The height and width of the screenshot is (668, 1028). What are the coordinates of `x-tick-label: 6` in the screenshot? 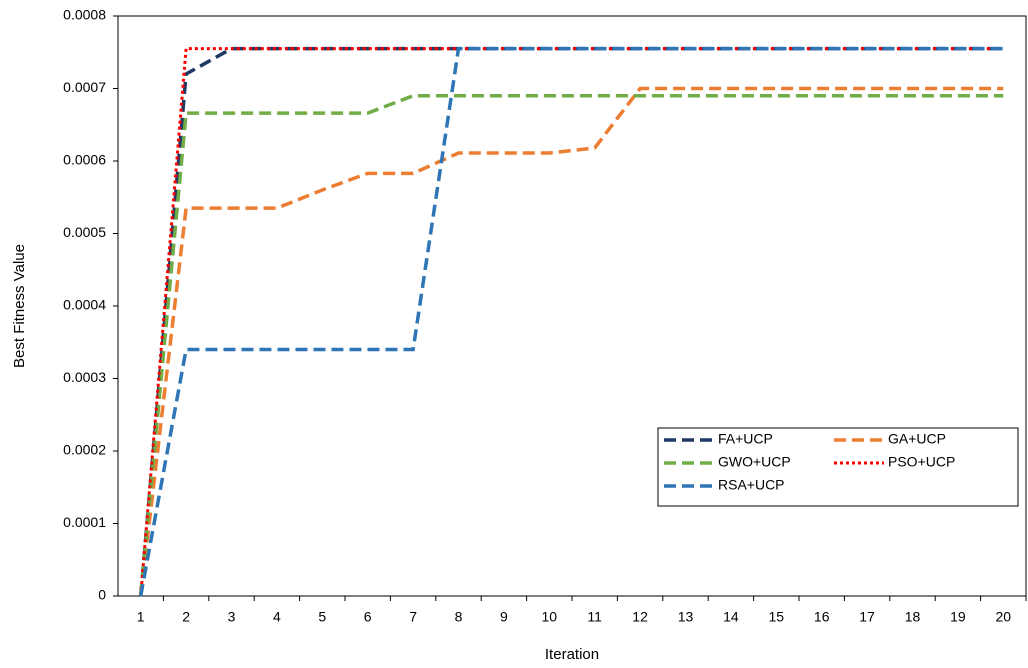 It's located at (368, 617).